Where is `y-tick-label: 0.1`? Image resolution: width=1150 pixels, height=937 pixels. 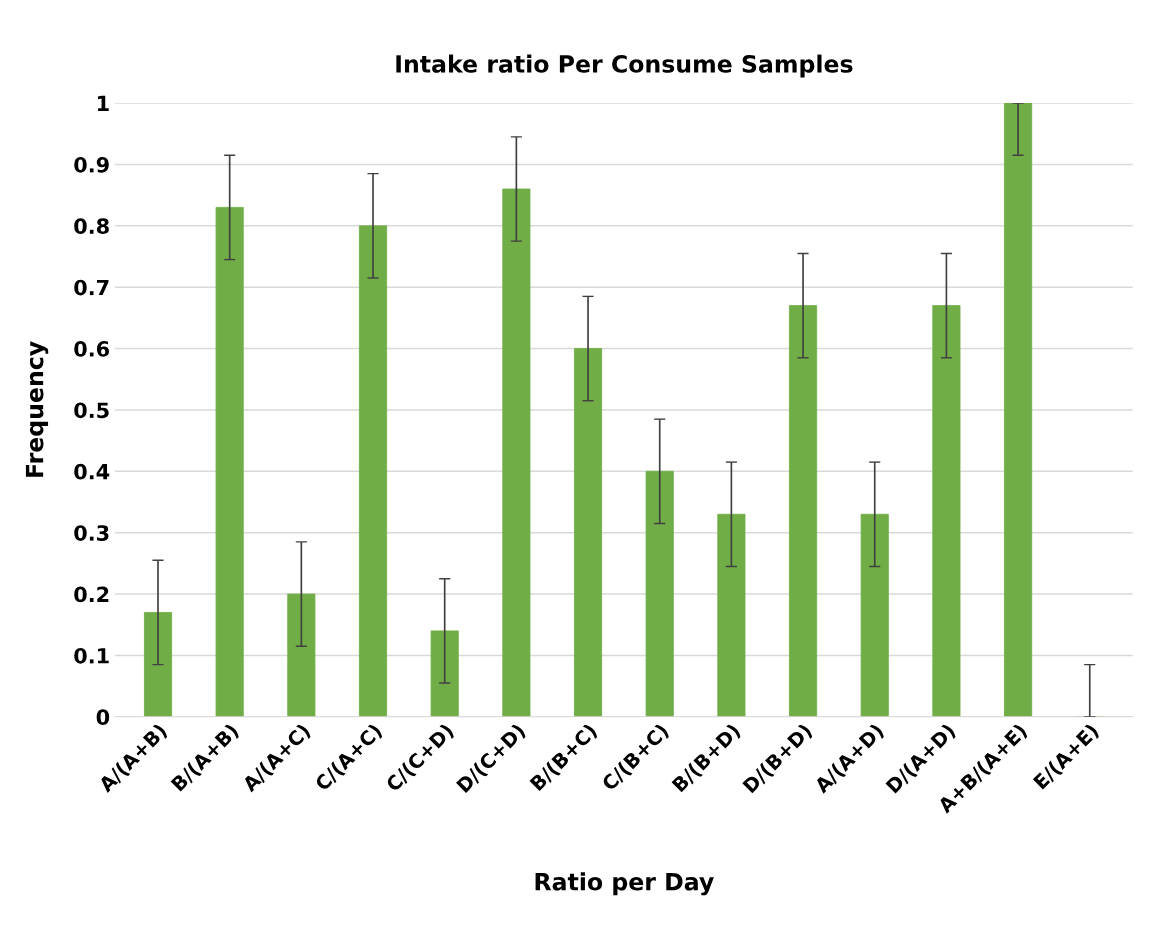
y-tick-label: 0.1 is located at coordinates (91, 655).